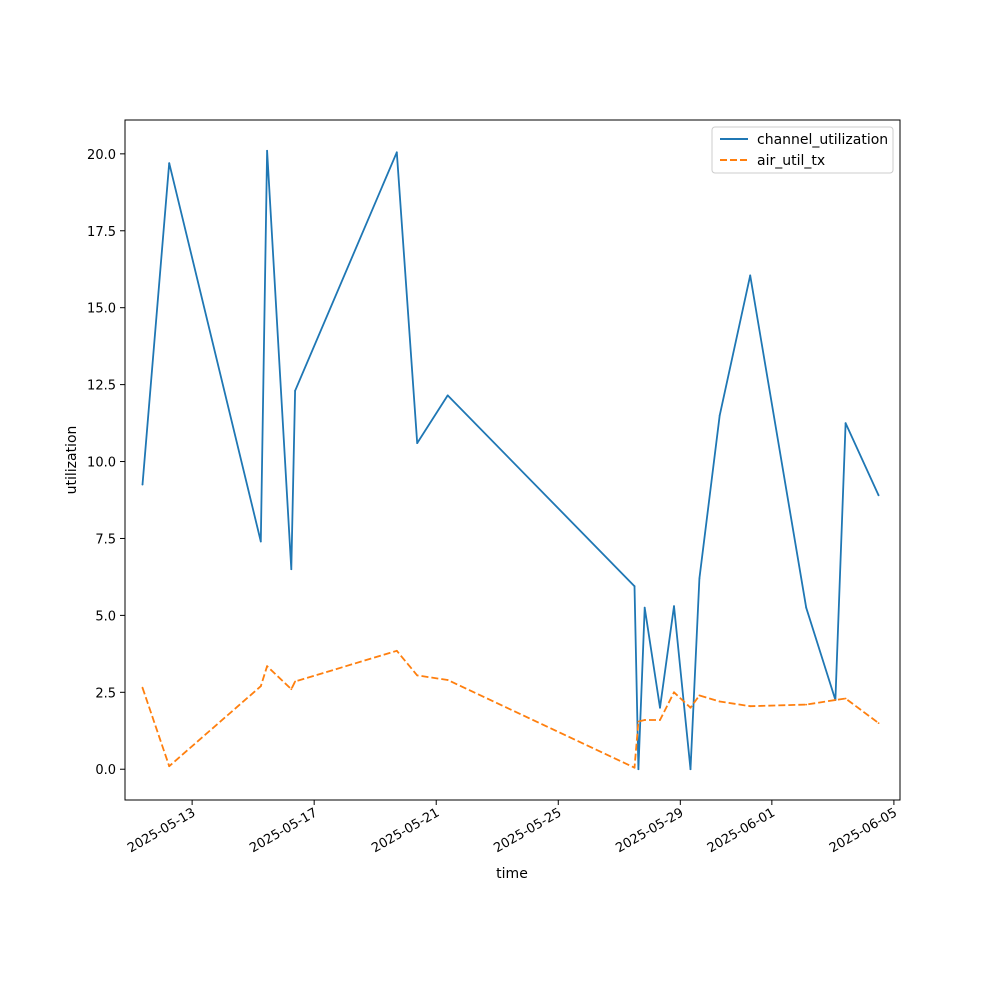 The height and width of the screenshot is (1004, 1000). Describe the element at coordinates (822, 140) in the screenshot. I see `legend-label-channel-utilization: channel_utilization` at that location.